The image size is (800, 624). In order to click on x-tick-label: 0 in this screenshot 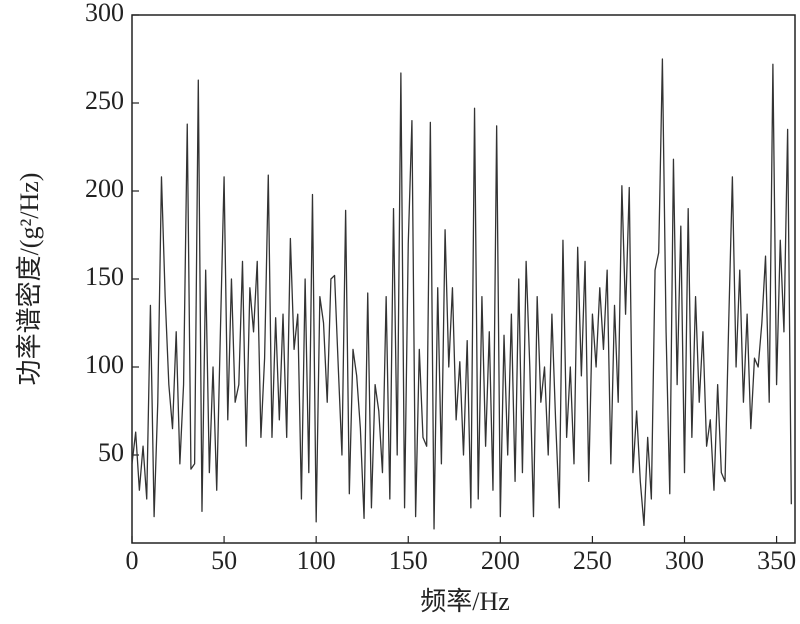, I will do `click(132, 560)`.